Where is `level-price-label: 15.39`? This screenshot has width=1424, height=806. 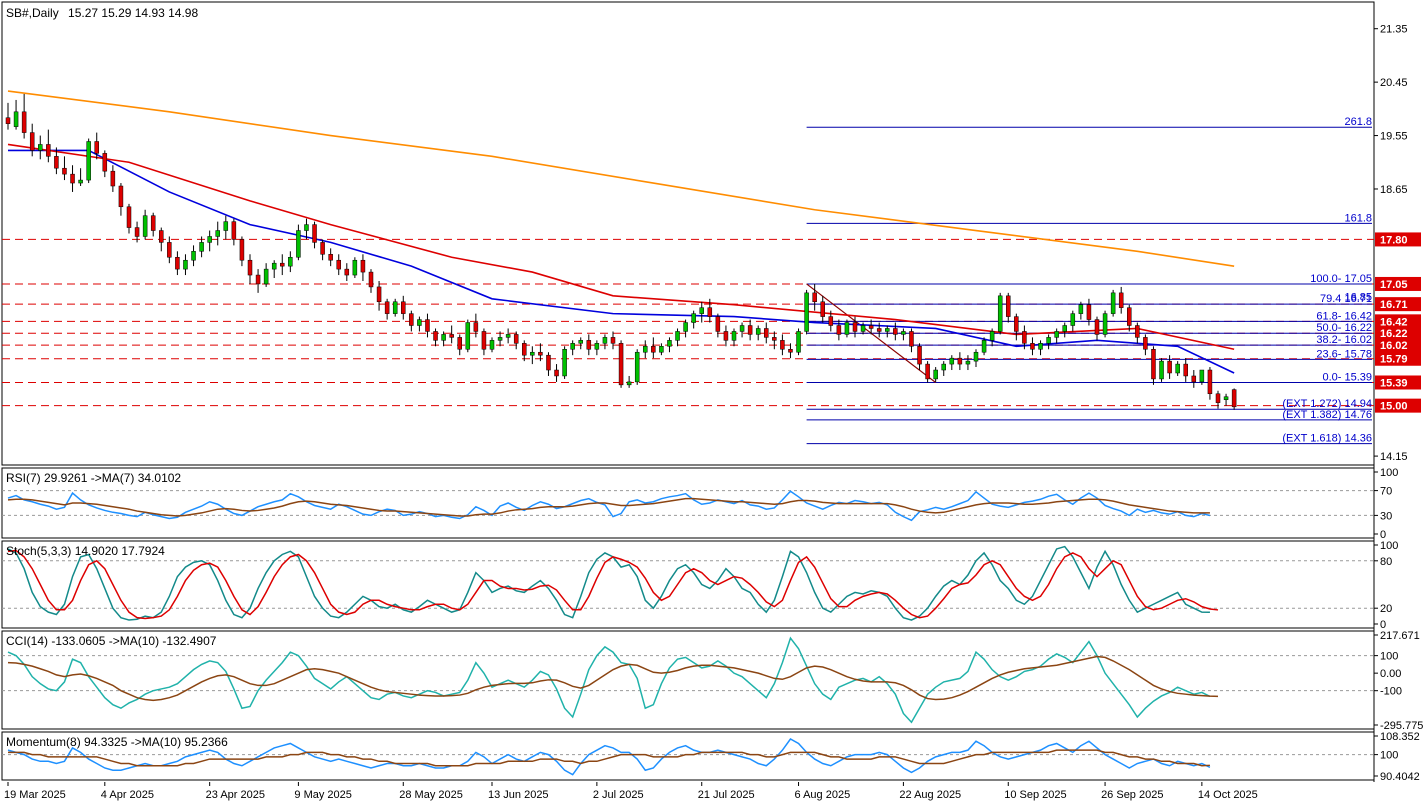 level-price-label: 15.39 is located at coordinates (1394, 383).